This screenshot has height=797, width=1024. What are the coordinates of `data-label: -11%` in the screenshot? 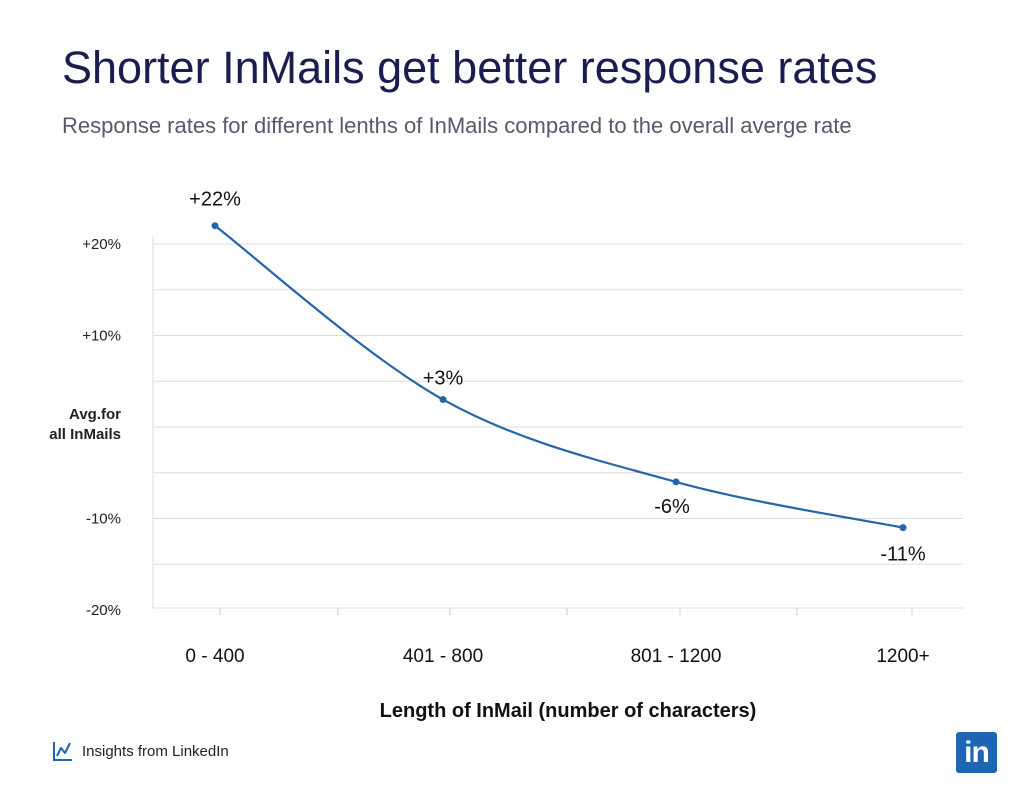 It's located at (902, 555).